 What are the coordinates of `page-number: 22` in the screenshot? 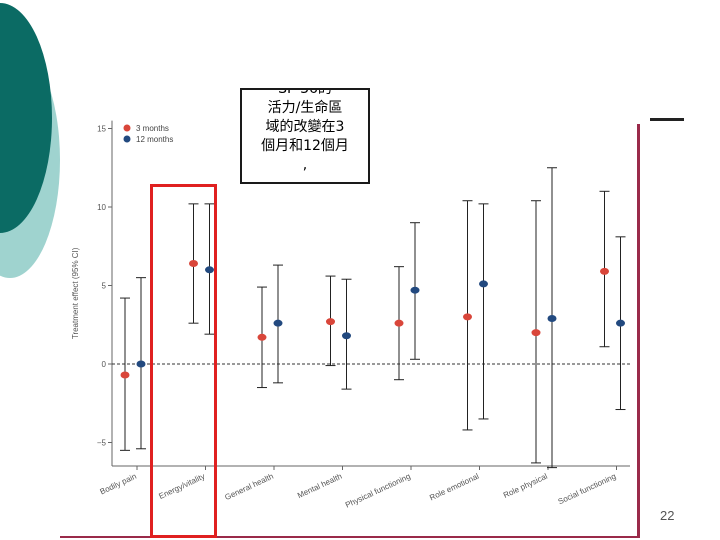 It's located at (667, 515).